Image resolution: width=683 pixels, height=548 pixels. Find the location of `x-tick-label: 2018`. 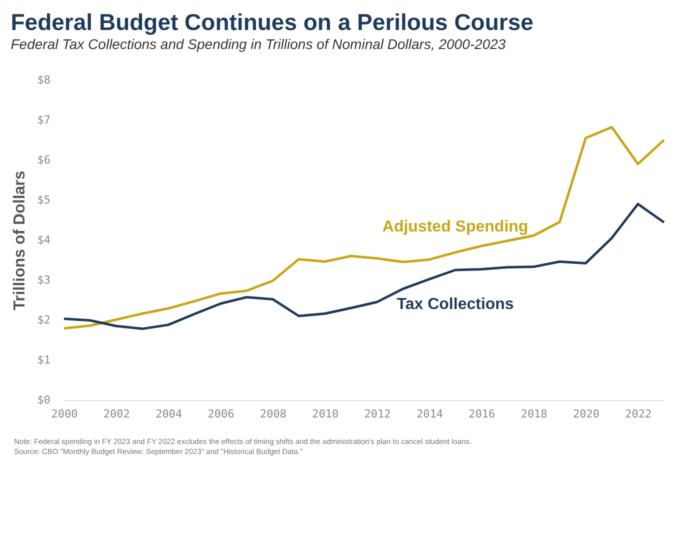

x-tick-label: 2018 is located at coordinates (534, 414).